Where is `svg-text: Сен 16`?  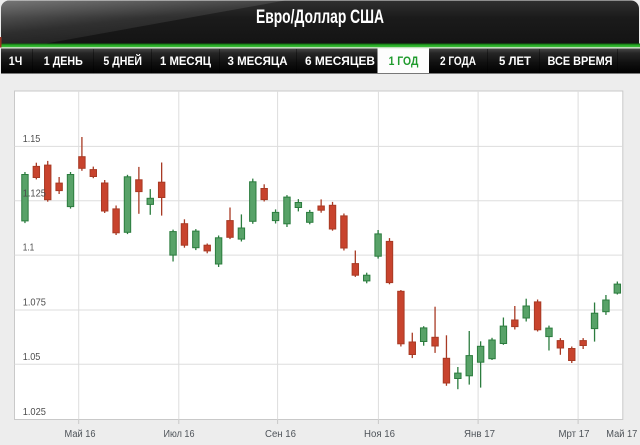 svg-text: Сен 16 is located at coordinates (281, 434).